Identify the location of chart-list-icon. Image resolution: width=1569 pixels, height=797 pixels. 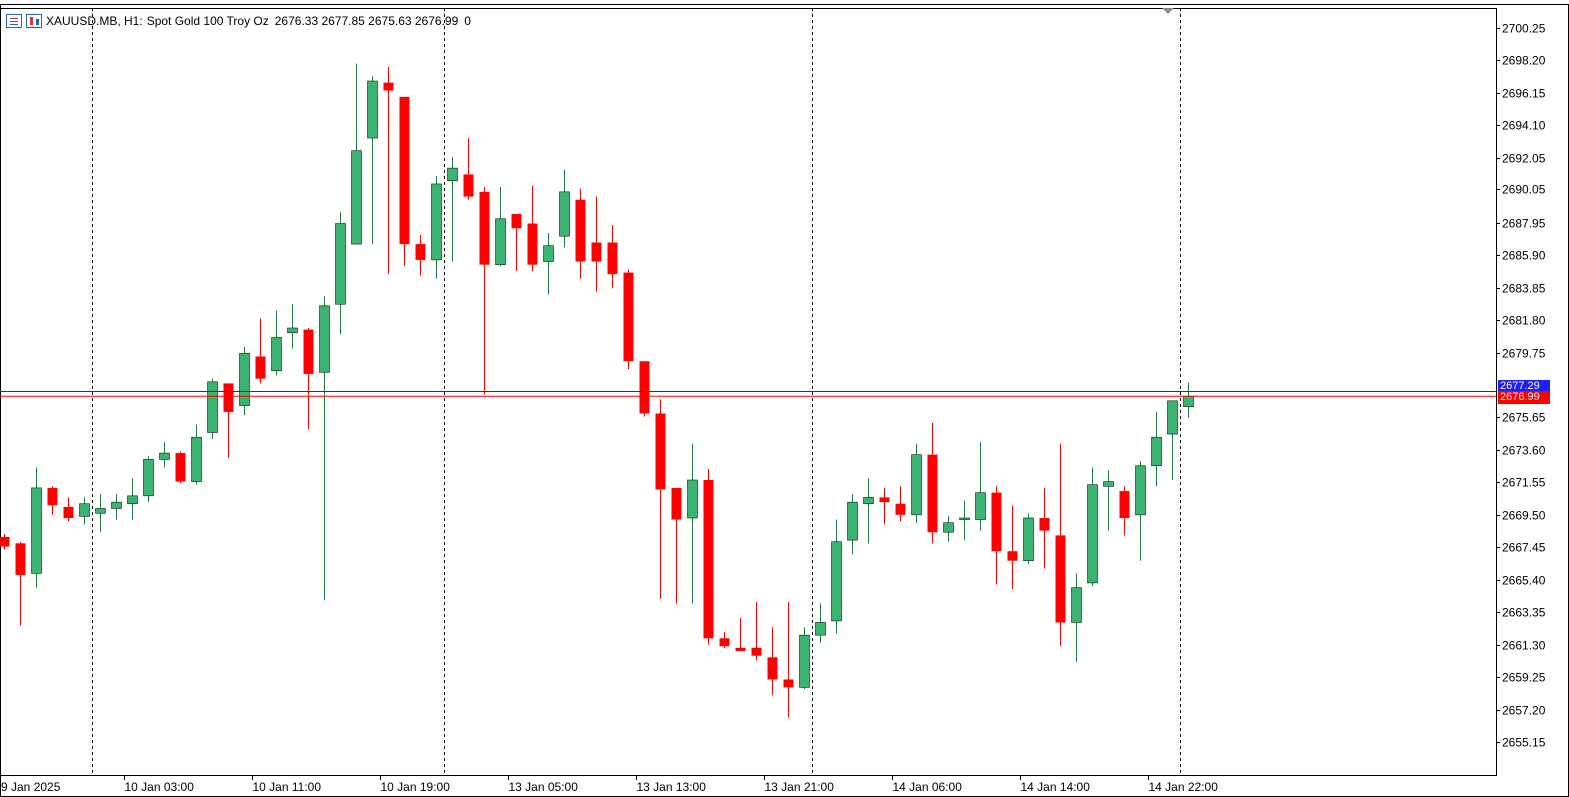
(14, 21).